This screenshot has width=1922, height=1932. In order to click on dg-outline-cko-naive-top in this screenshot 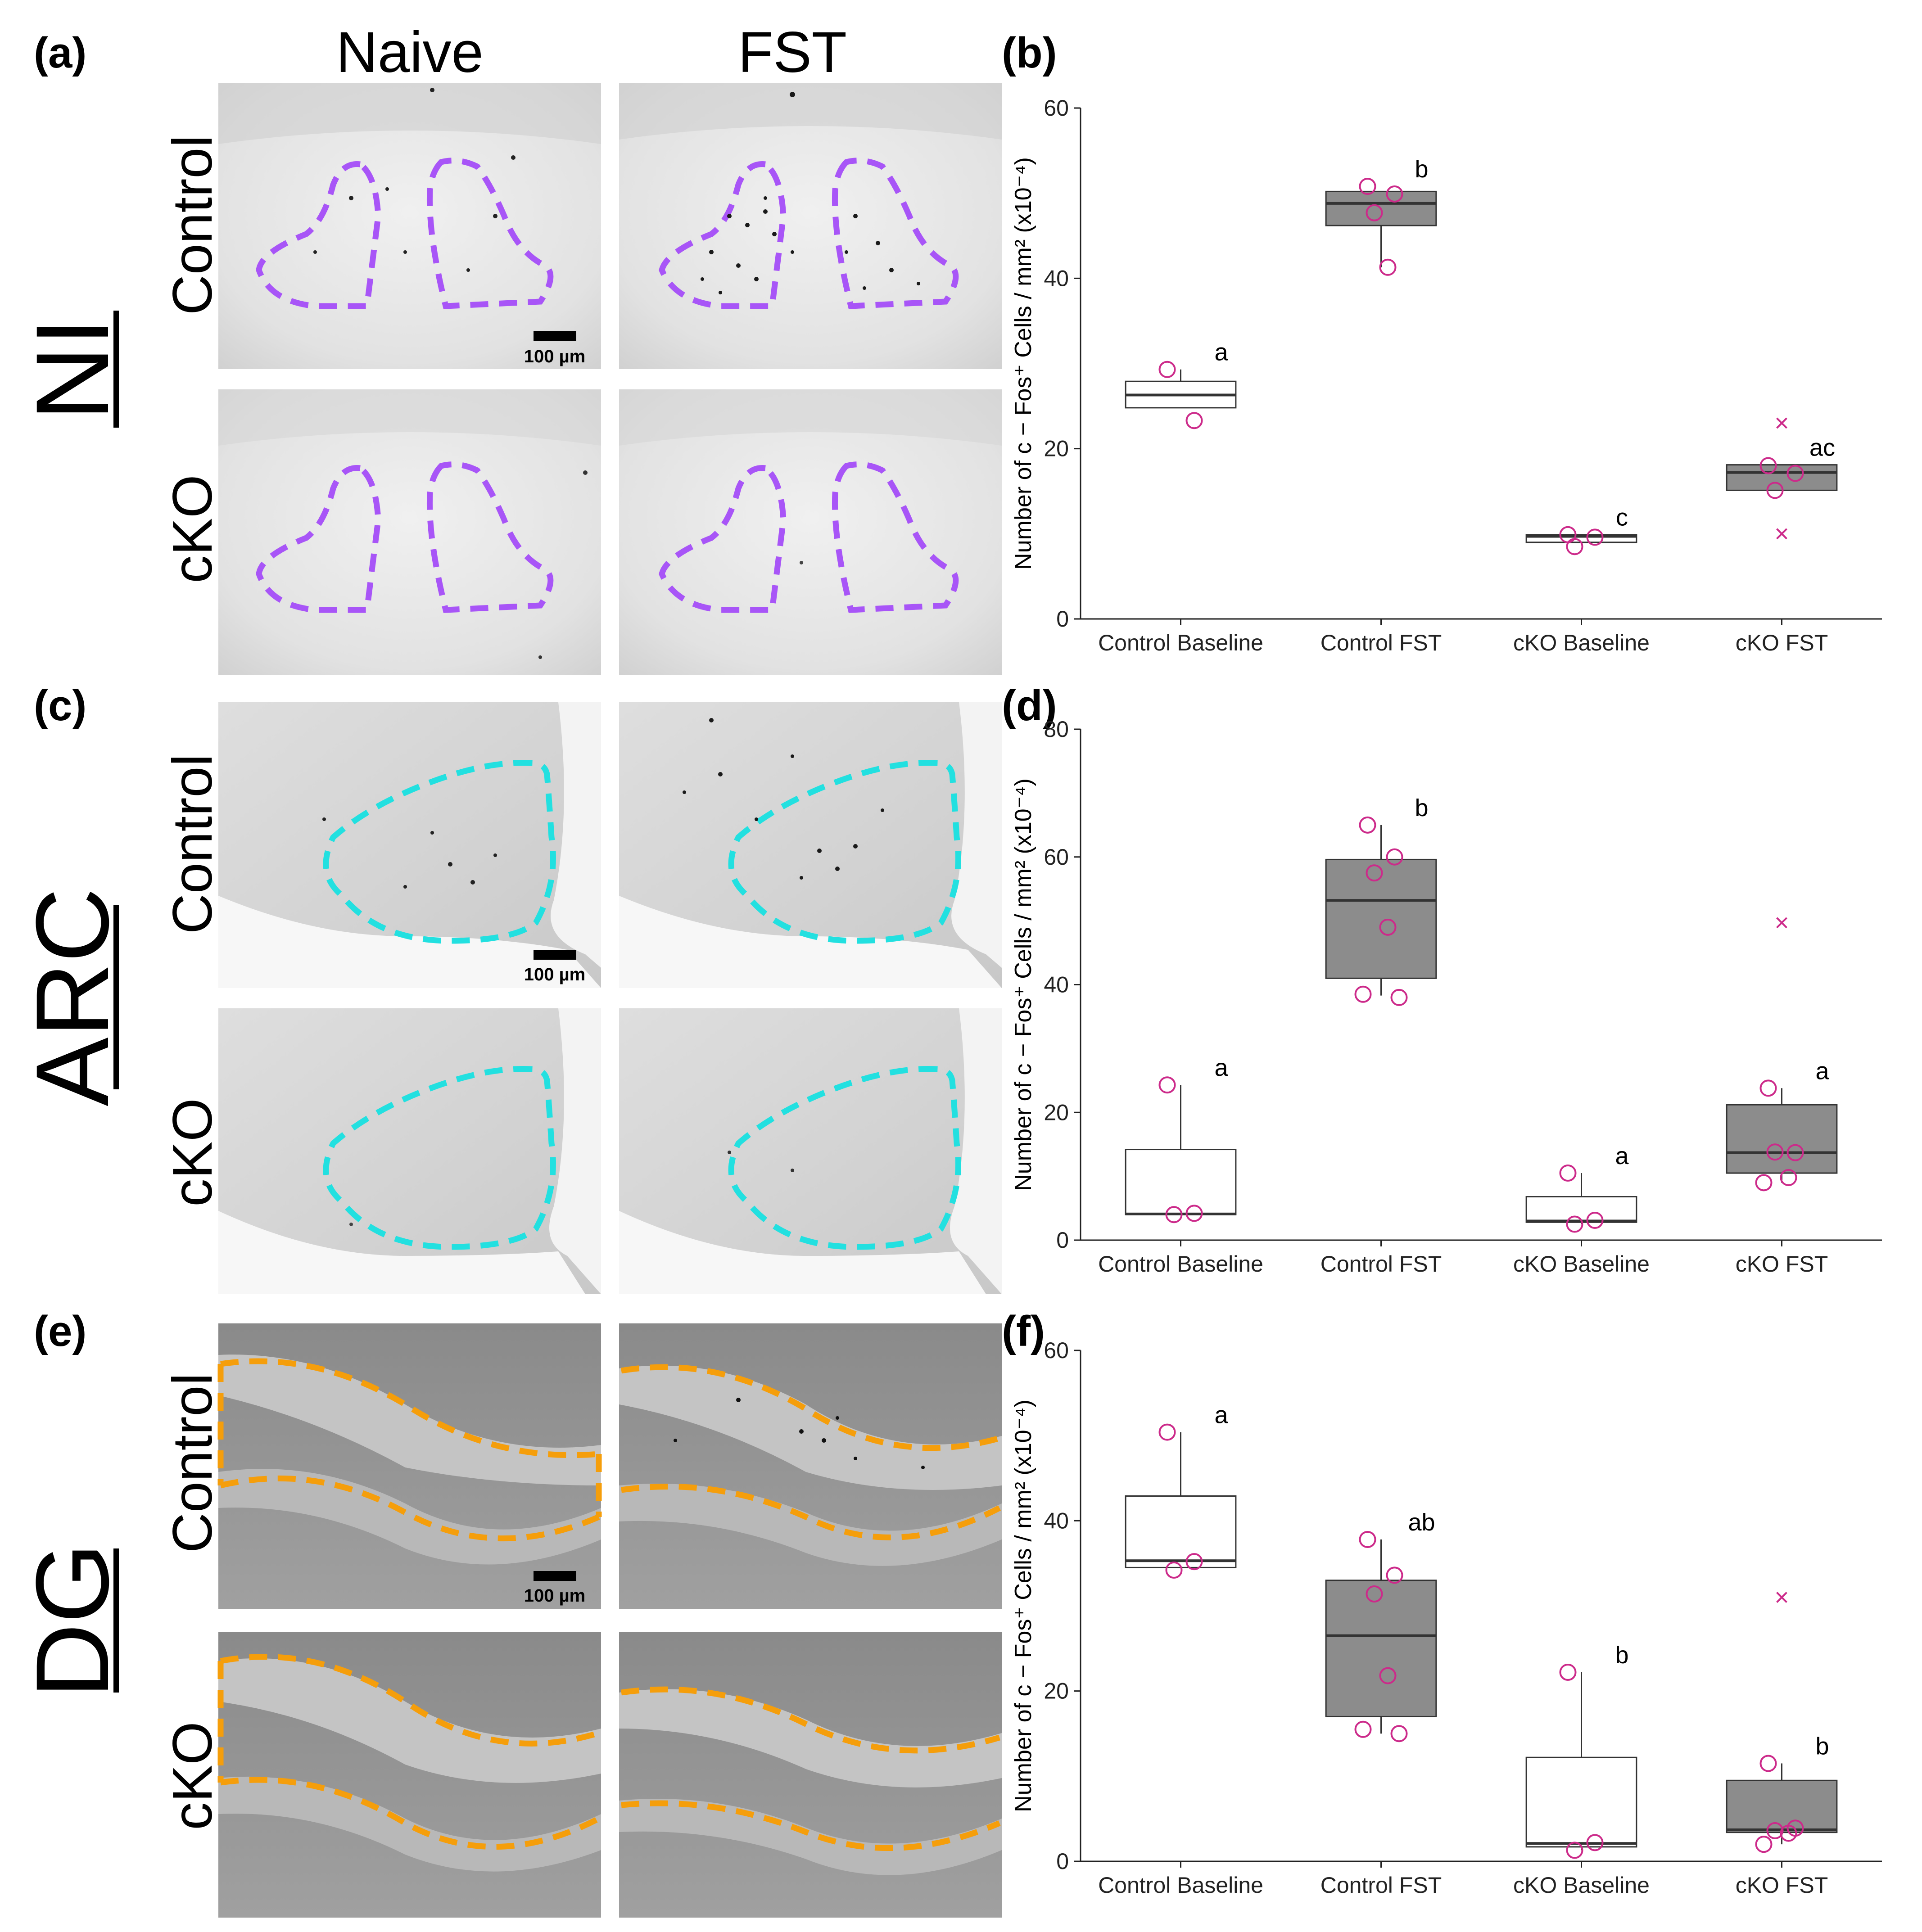, I will do `click(410, 1700)`.